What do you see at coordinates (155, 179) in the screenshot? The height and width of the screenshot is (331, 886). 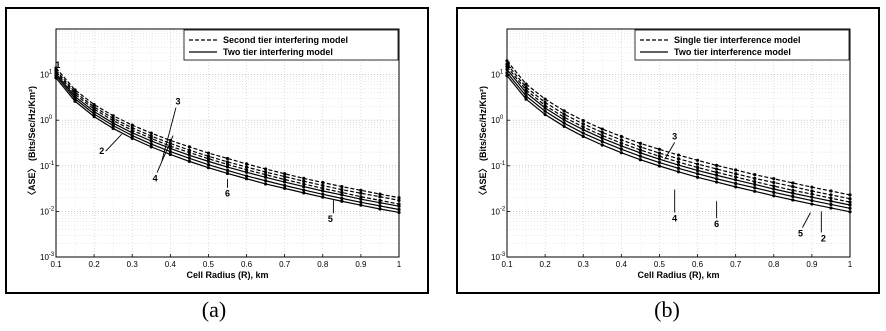 I see `curve-annotation-label: 4` at bounding box center [155, 179].